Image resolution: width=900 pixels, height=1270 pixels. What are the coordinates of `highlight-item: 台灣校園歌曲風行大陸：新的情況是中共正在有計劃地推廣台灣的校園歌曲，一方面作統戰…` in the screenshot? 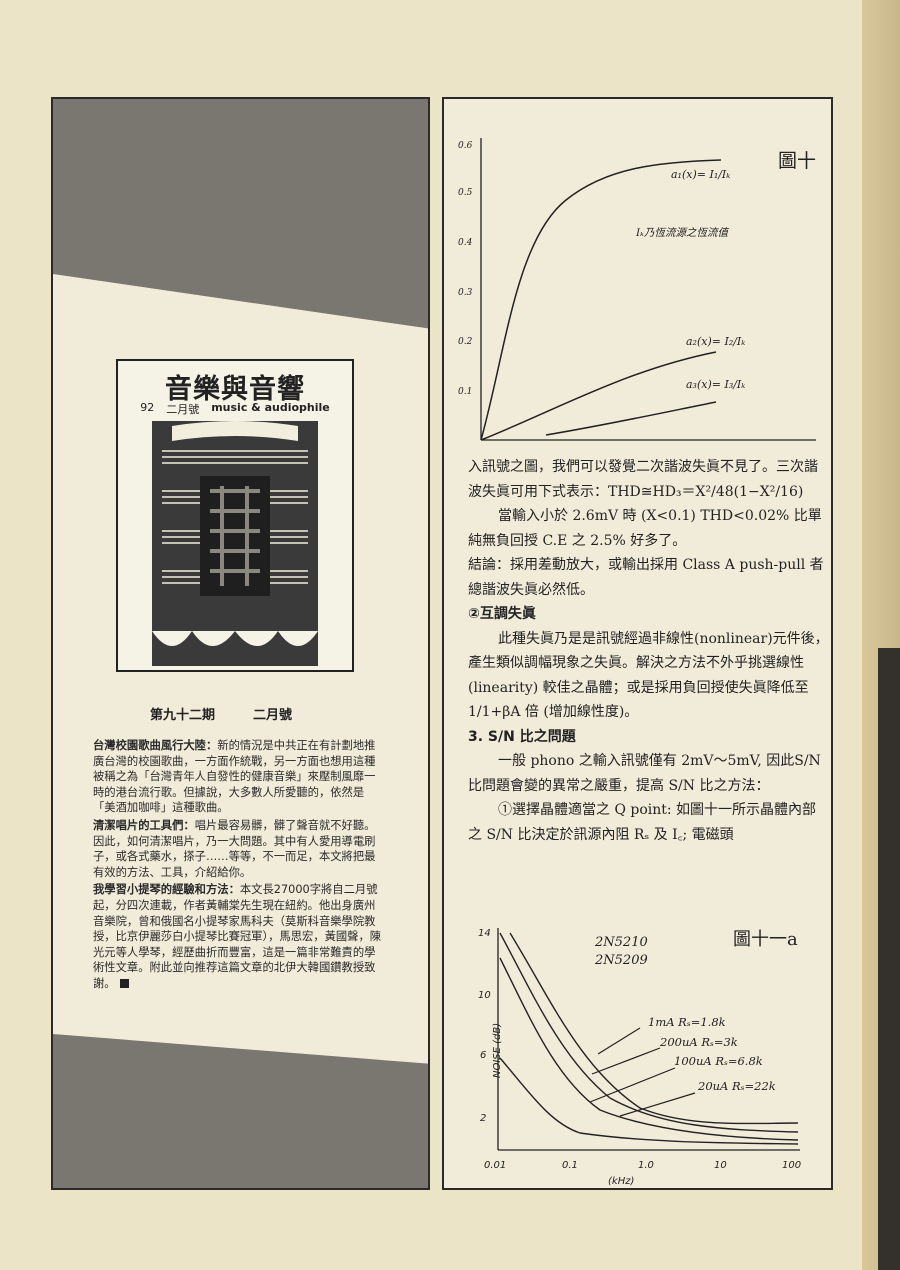 It's located at (238, 777).